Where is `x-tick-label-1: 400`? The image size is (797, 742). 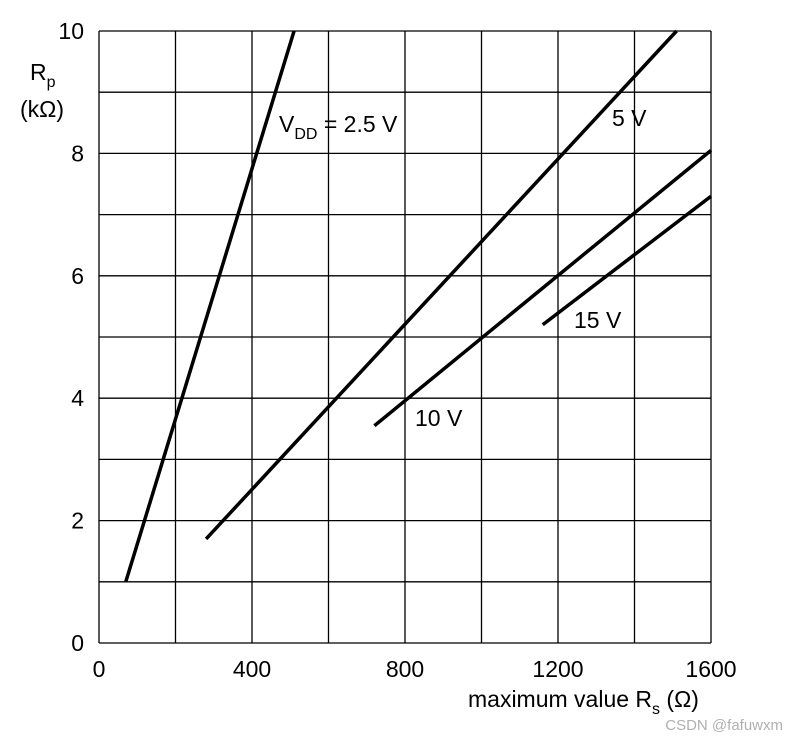
x-tick-label-1: 400 is located at coordinates (252, 669).